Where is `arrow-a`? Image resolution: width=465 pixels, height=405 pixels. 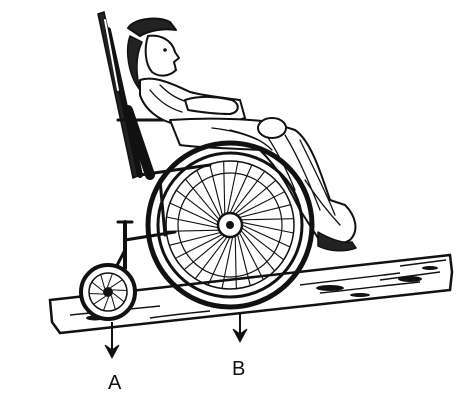 arrow-a is located at coordinates (112, 341).